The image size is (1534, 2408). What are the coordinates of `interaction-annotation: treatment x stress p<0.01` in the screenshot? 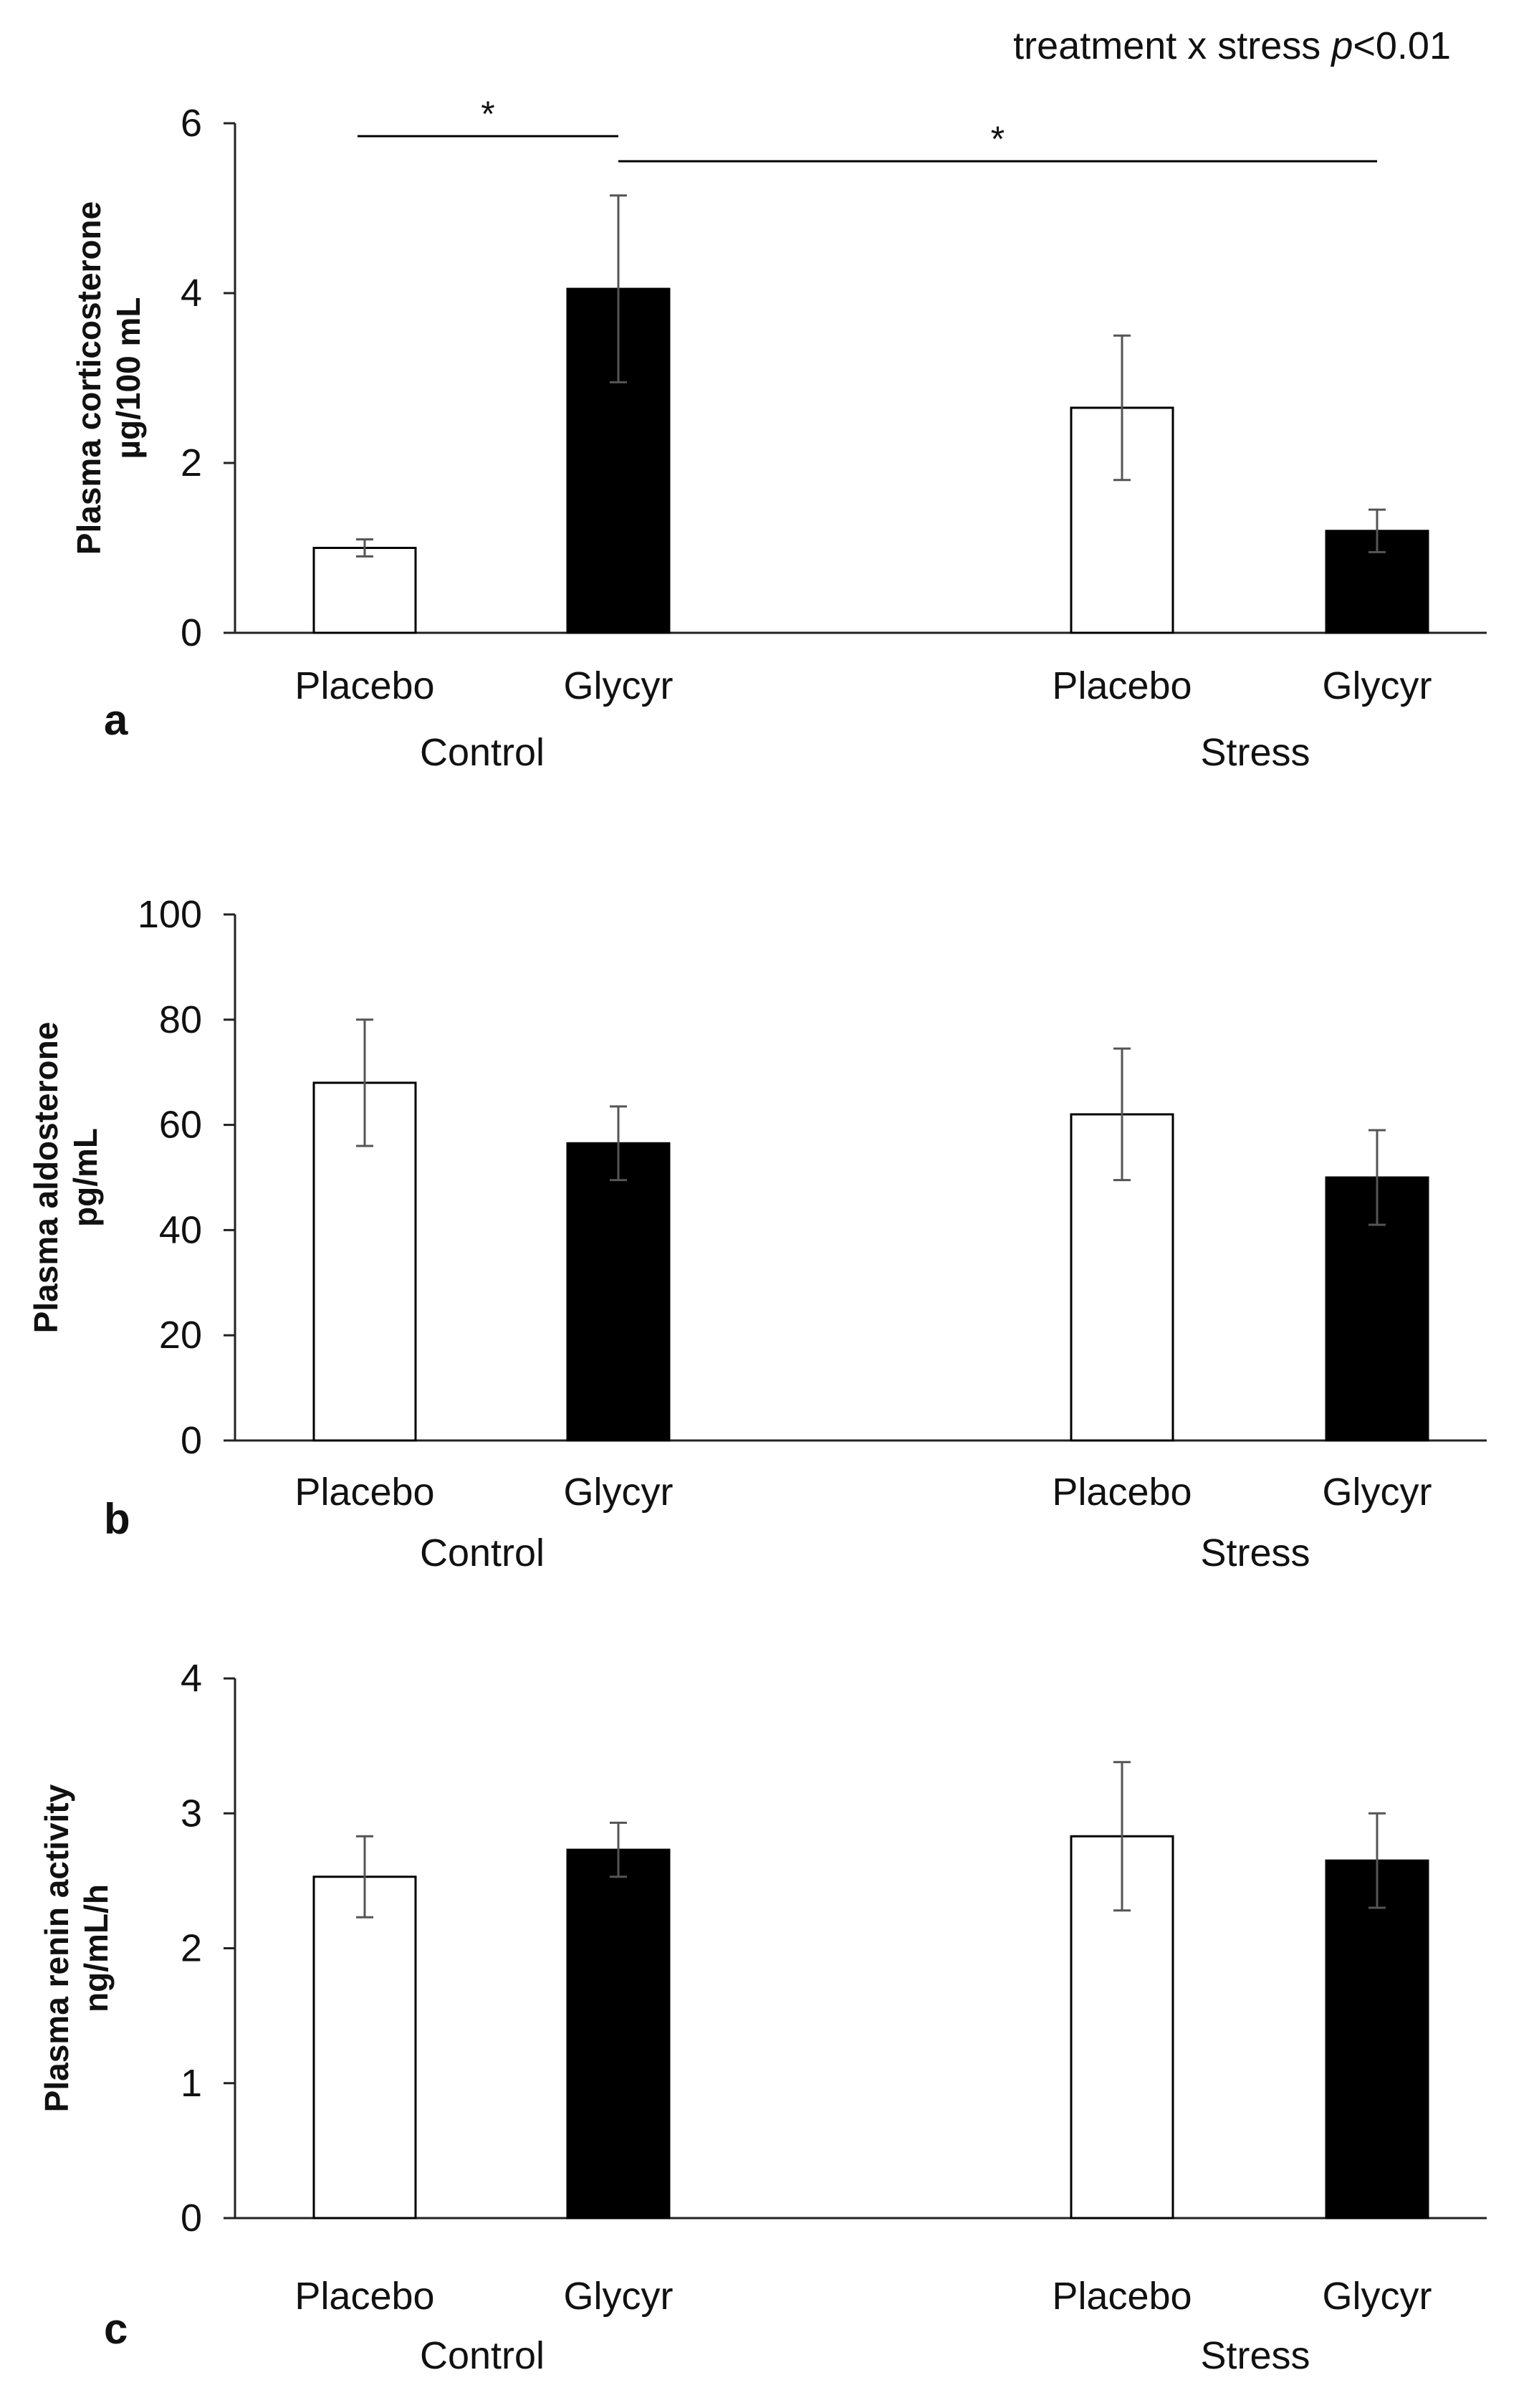 It's located at (1232, 45).